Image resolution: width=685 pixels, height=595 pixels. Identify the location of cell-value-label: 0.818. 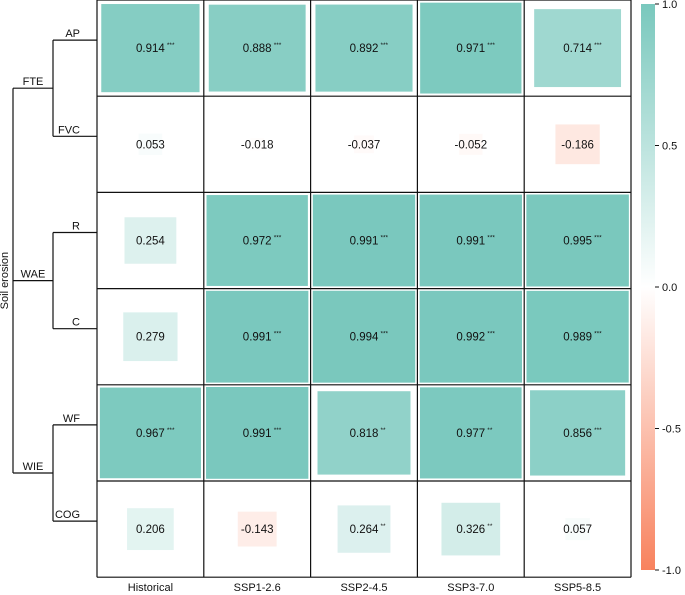
(364, 434).